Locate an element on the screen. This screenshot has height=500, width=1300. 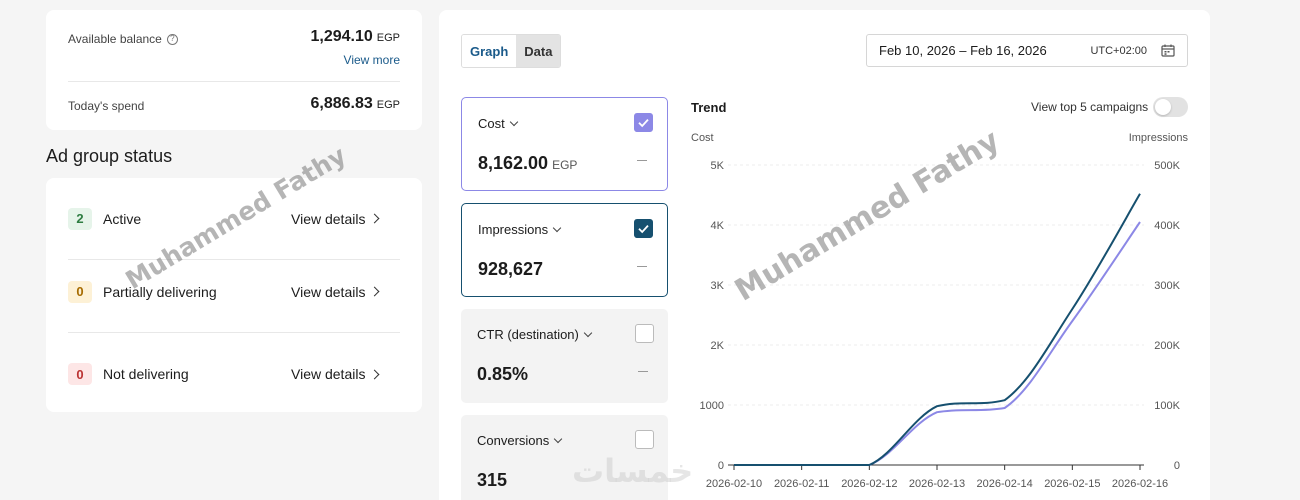
metric-card-impressions: Impressions 928,627 is located at coordinates (564, 250).